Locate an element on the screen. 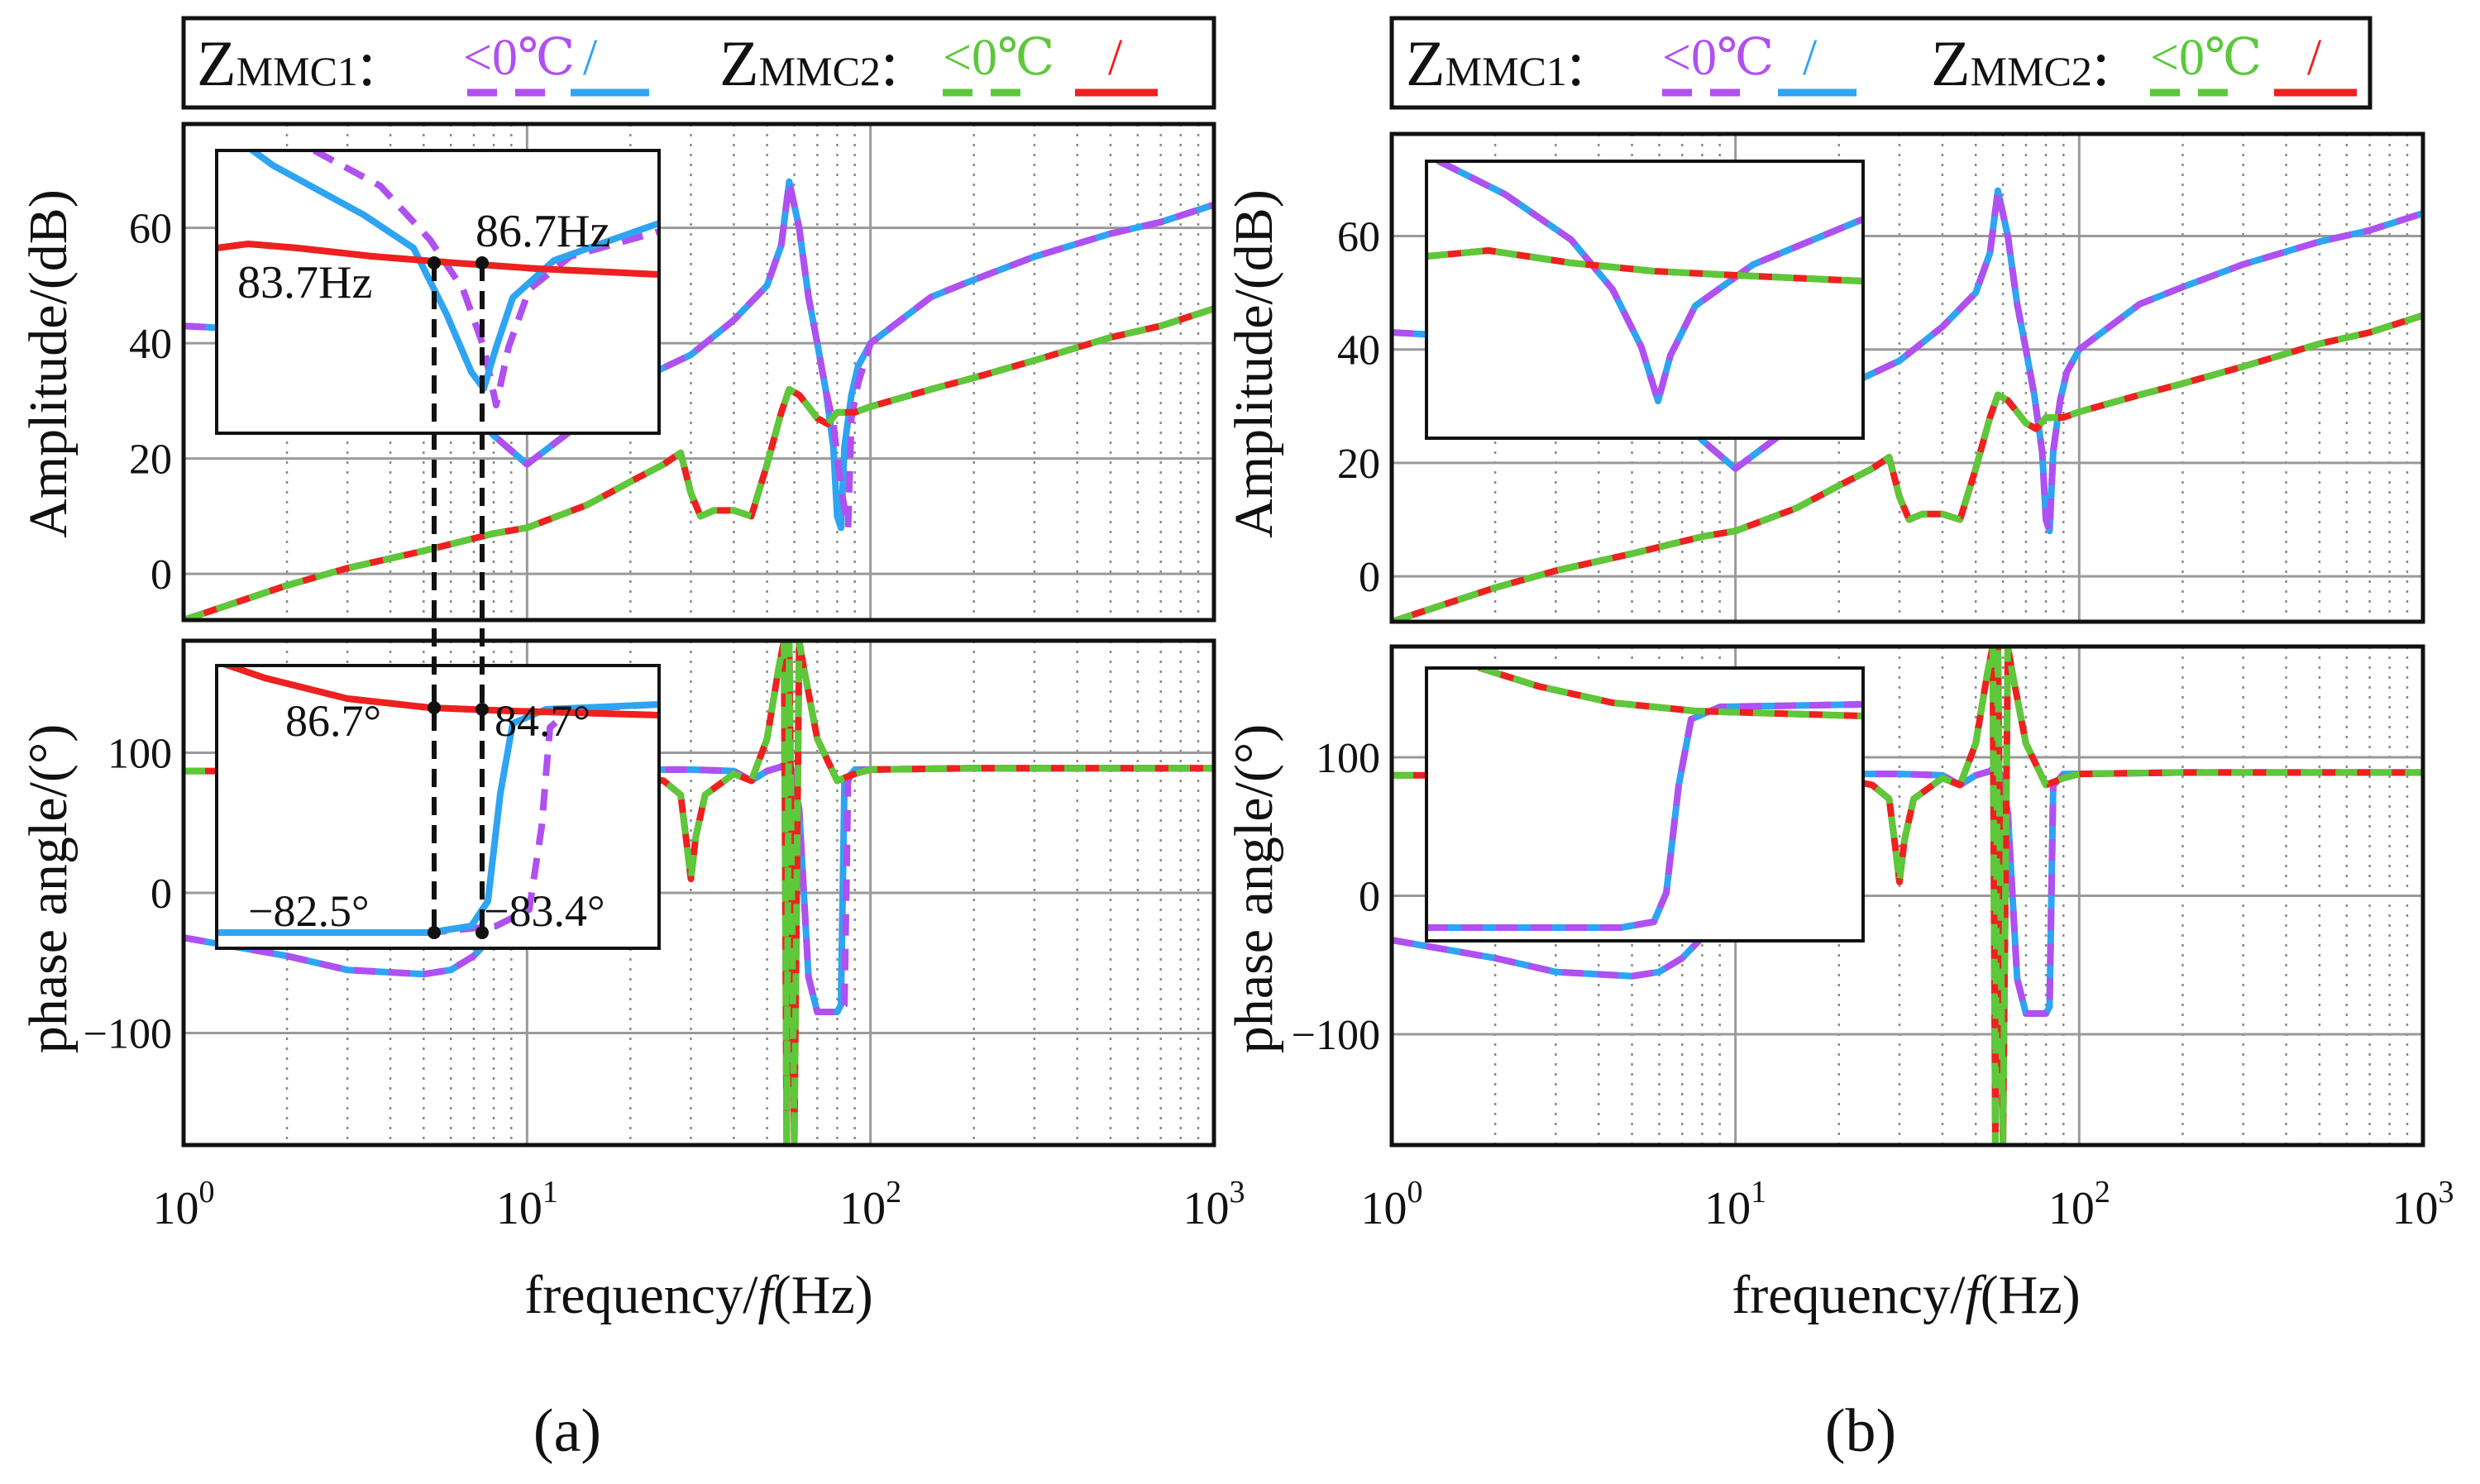  legend-b-mmc2-cold-text: <0℃ is located at coordinates (2206, 58).